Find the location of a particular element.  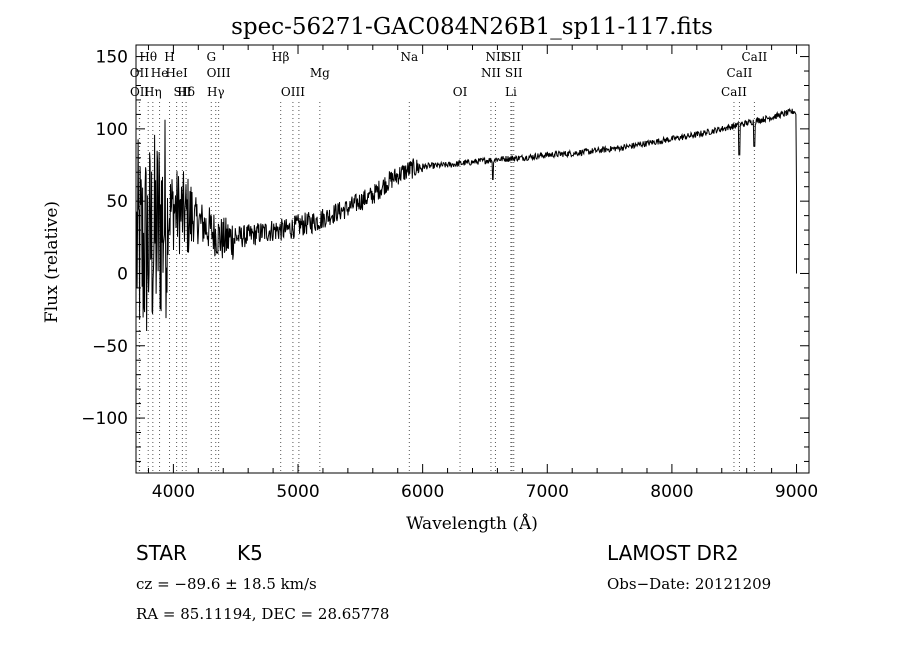

x-tick-label: 7000 is located at coordinates (547, 492).